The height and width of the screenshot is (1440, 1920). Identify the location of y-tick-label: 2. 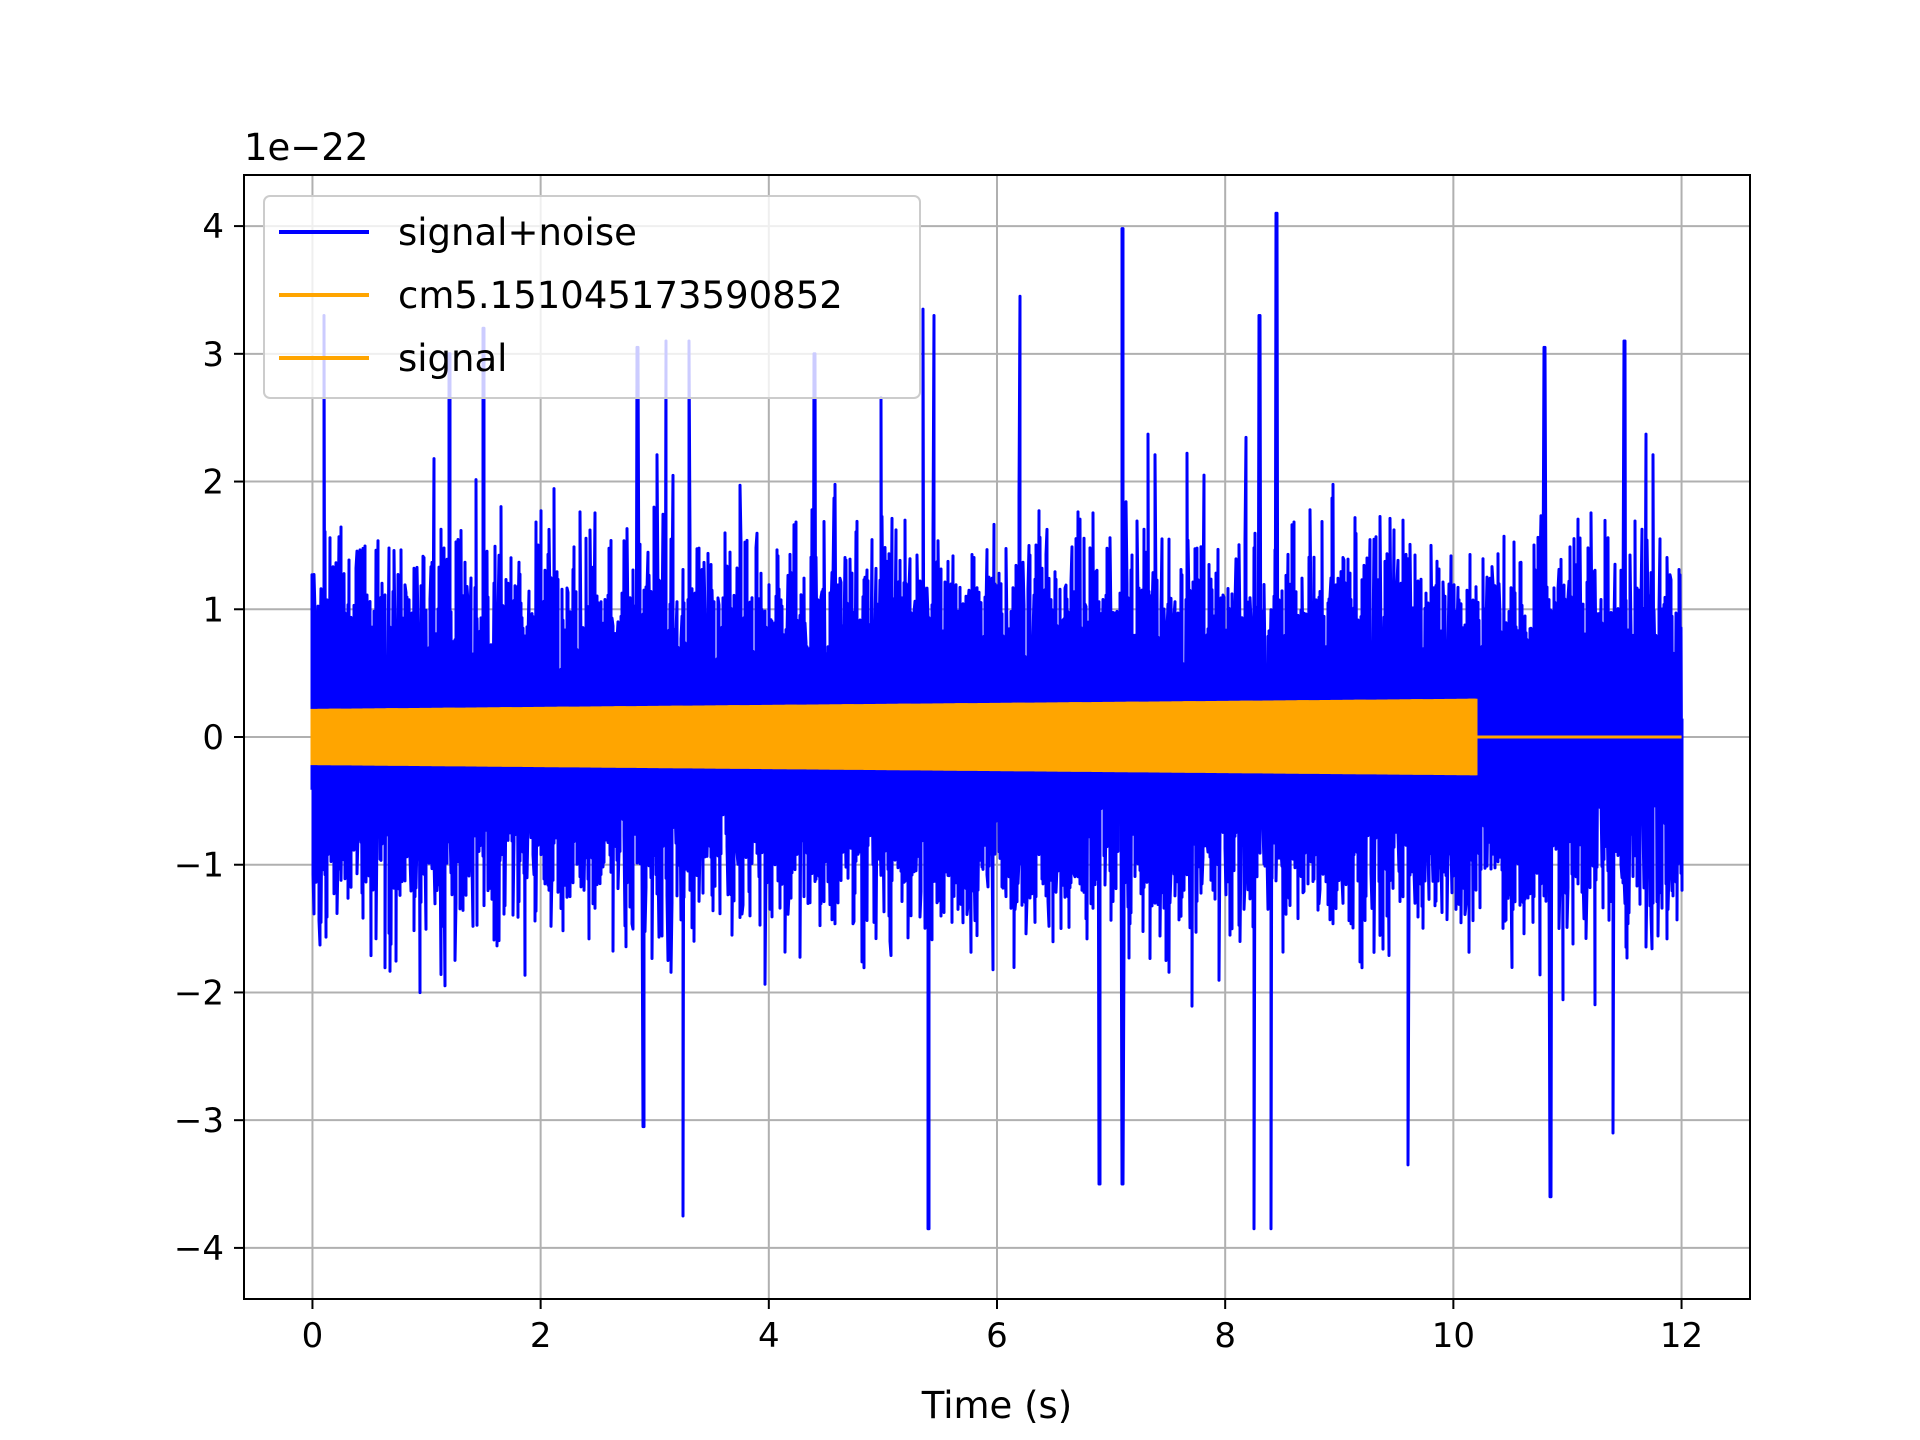
(213, 483).